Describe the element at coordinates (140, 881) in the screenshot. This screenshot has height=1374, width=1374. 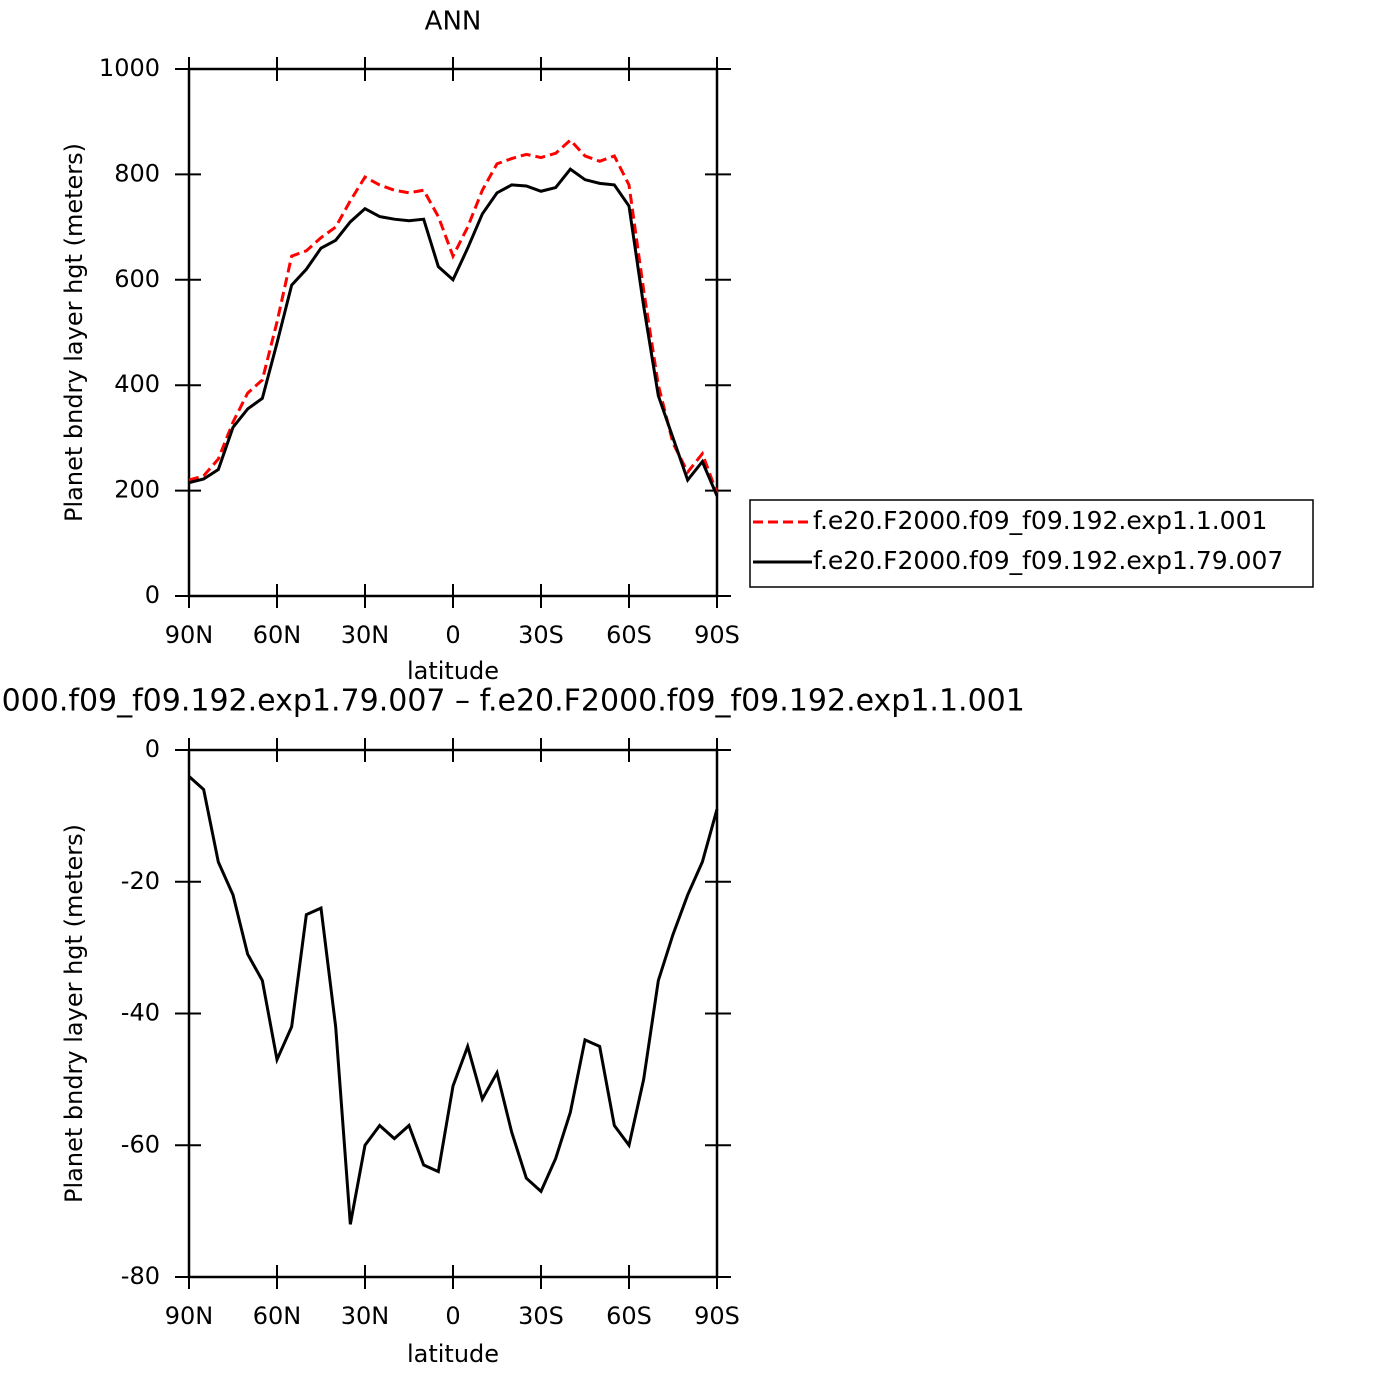
I see `y-tick-label: -20` at that location.